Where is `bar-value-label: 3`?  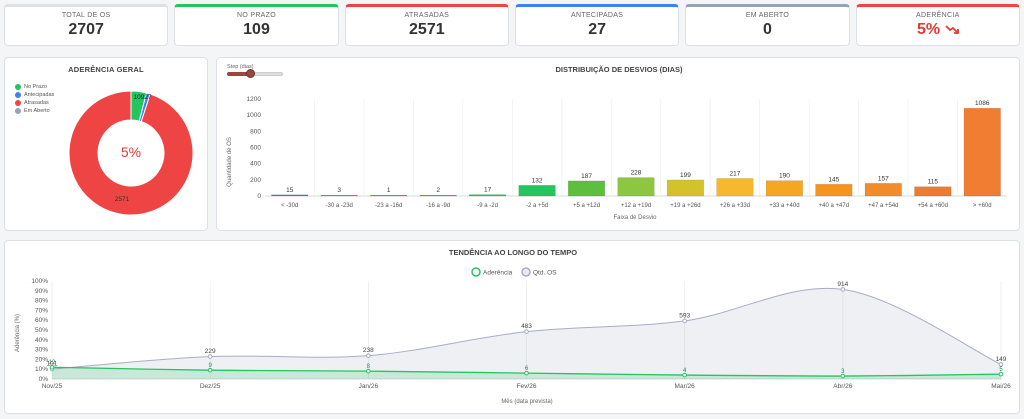 bar-value-label: 3 is located at coordinates (339, 190).